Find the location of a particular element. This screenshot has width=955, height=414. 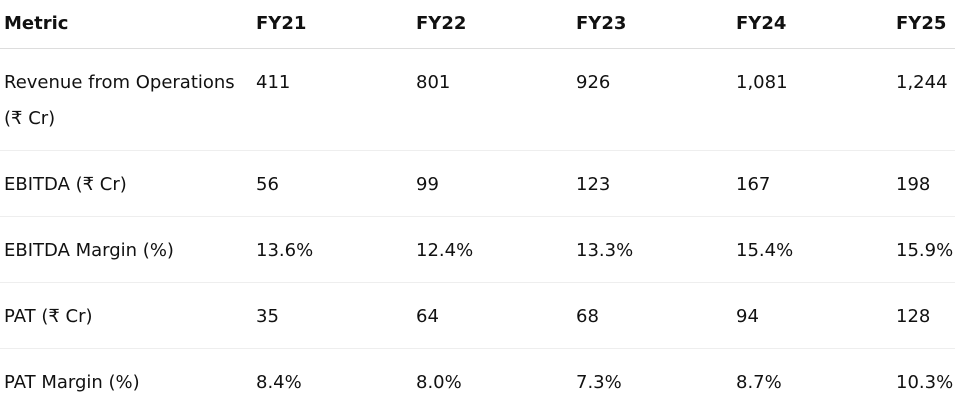

header-cell: FY25 is located at coordinates (923, 24).